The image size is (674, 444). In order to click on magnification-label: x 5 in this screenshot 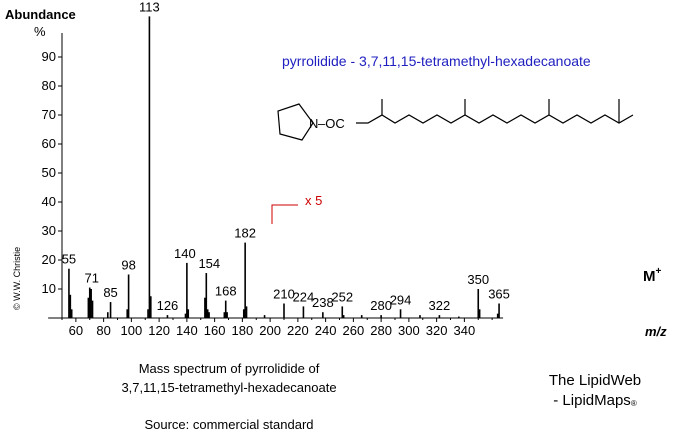, I will do `click(313, 200)`.